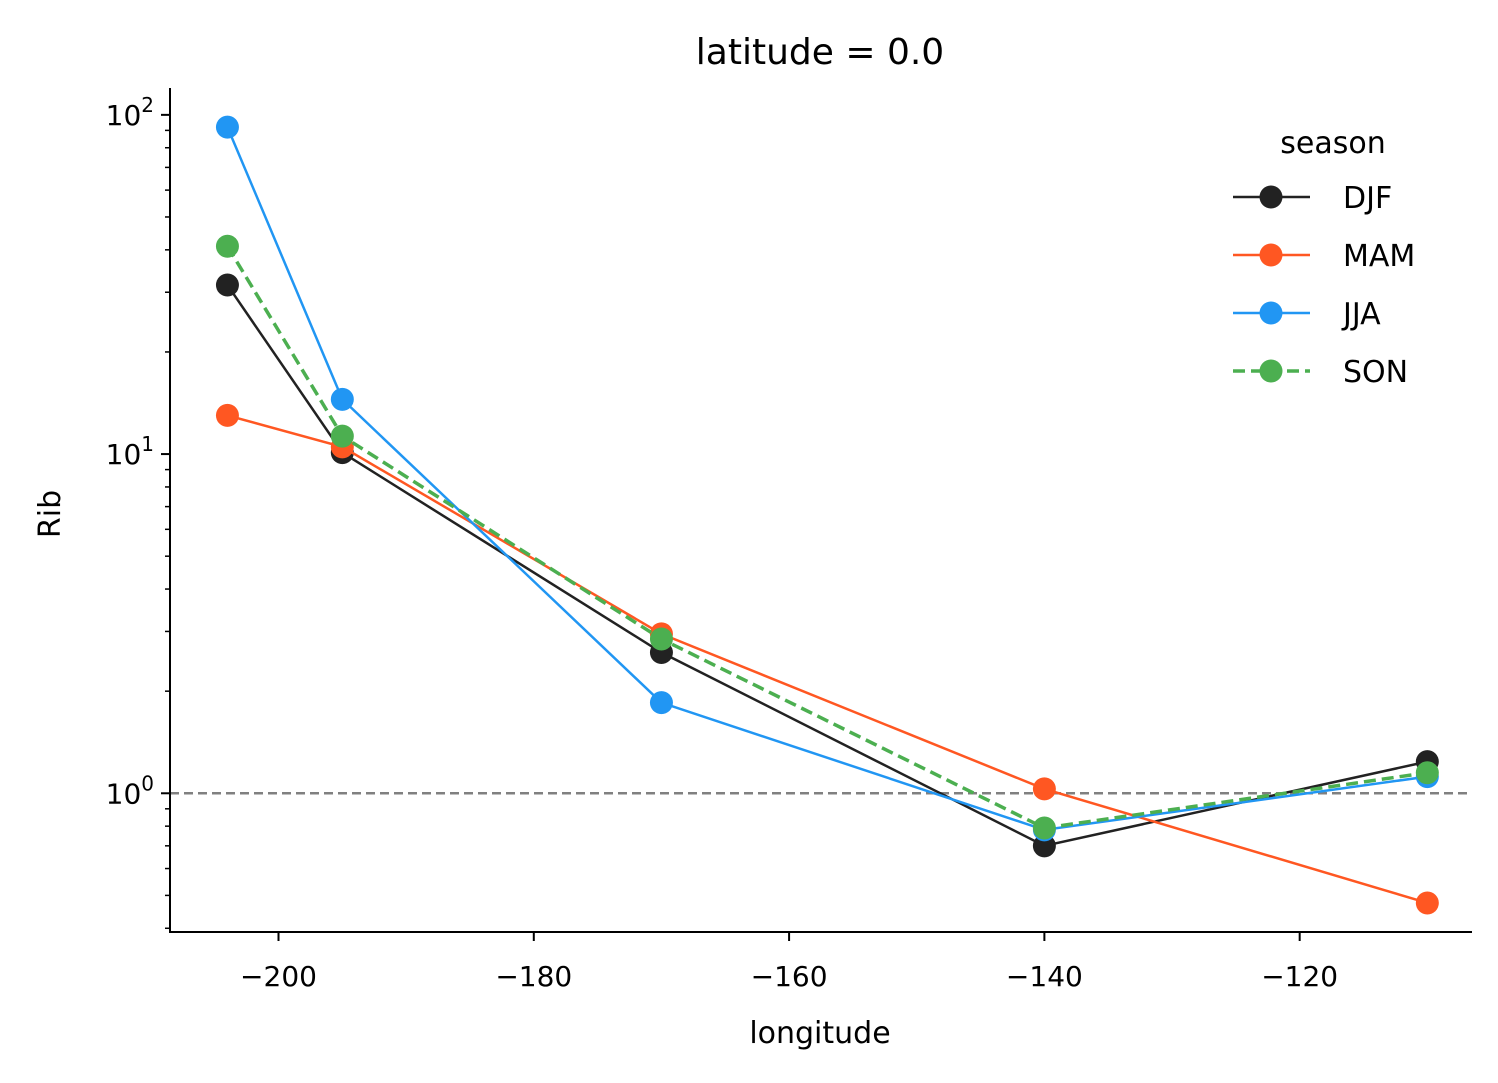 The image size is (1498, 1083). Describe the element at coordinates (1375, 372) in the screenshot. I see `legend-label-son: SON` at that location.